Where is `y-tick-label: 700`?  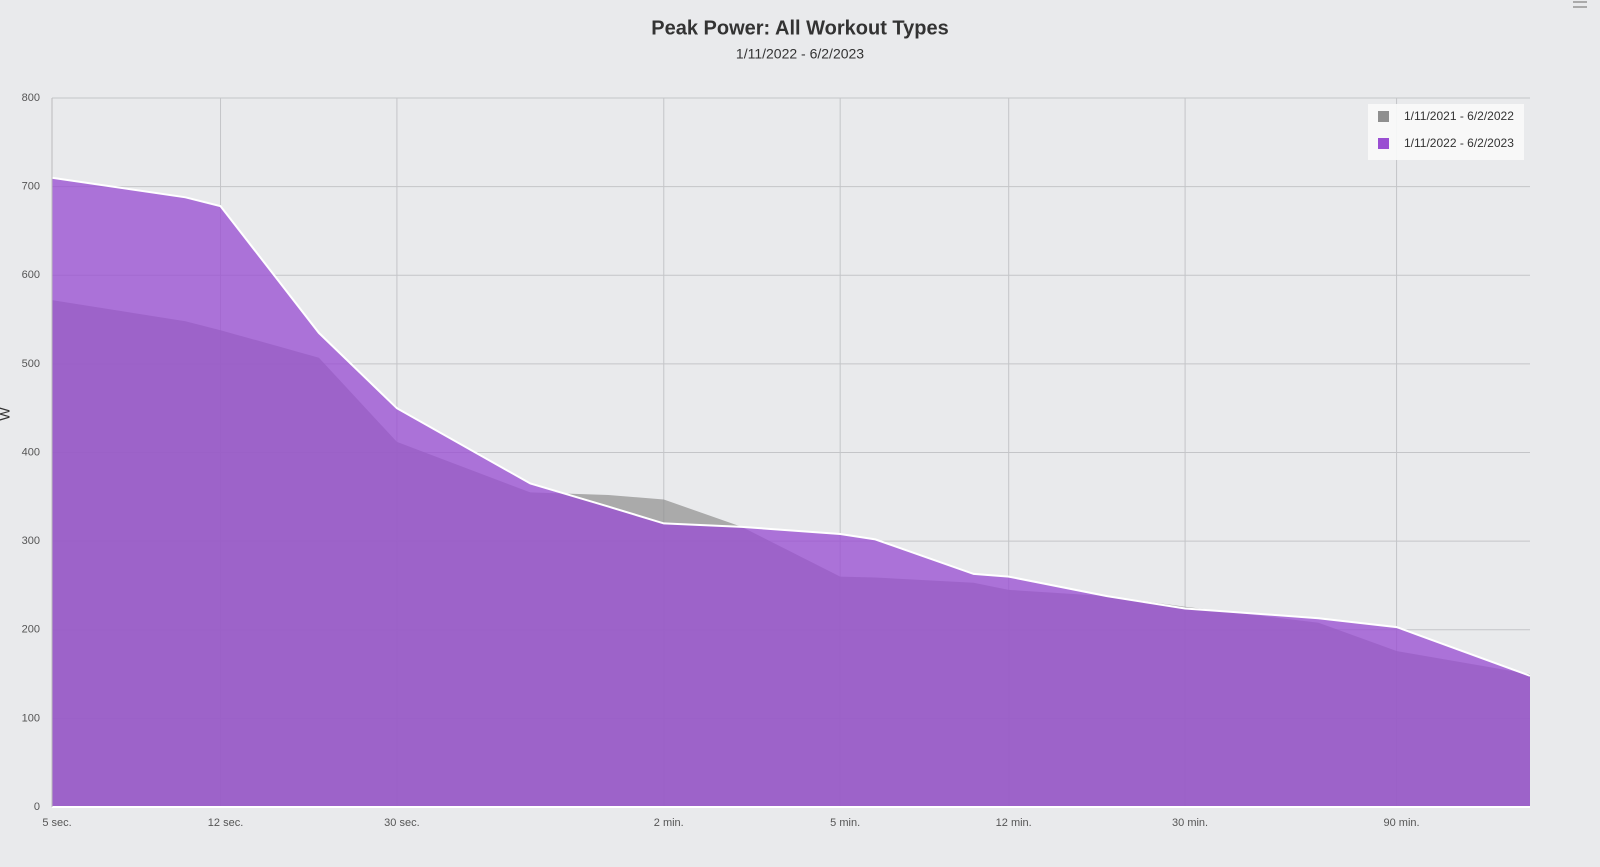
y-tick-label: 700 is located at coordinates (31, 187).